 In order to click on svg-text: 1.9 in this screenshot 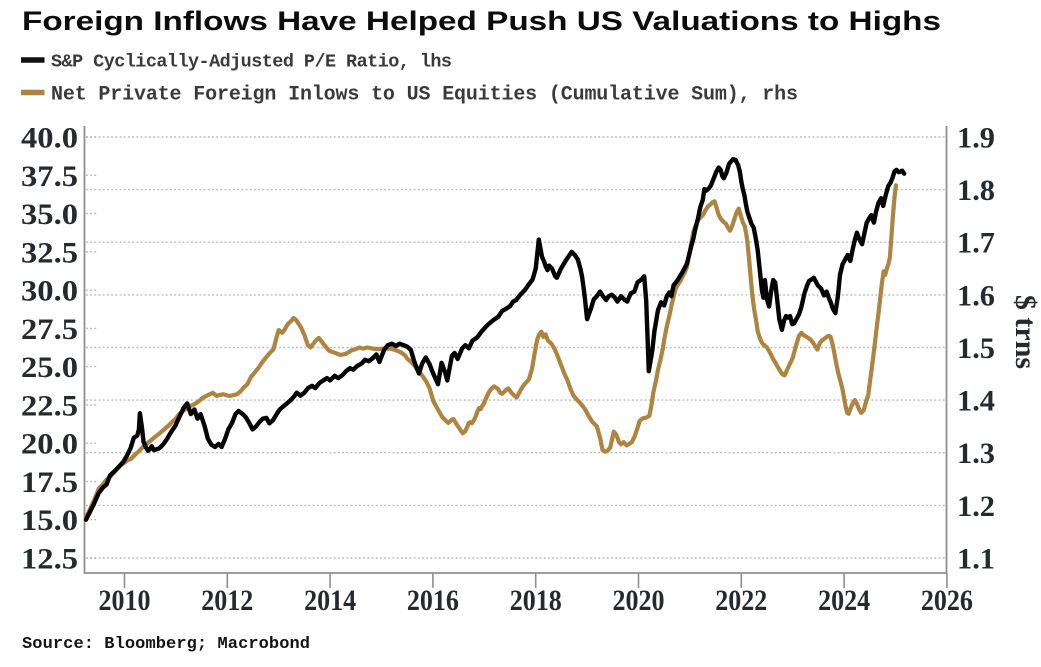, I will do `click(976, 138)`.